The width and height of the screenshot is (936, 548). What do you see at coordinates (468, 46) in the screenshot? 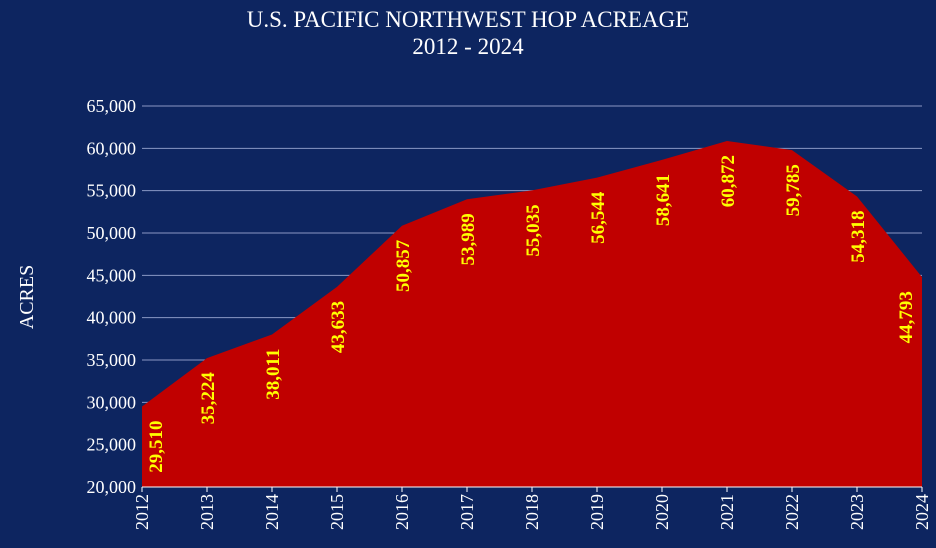
I see `chart-subtitle: 2012 - 2024` at bounding box center [468, 46].